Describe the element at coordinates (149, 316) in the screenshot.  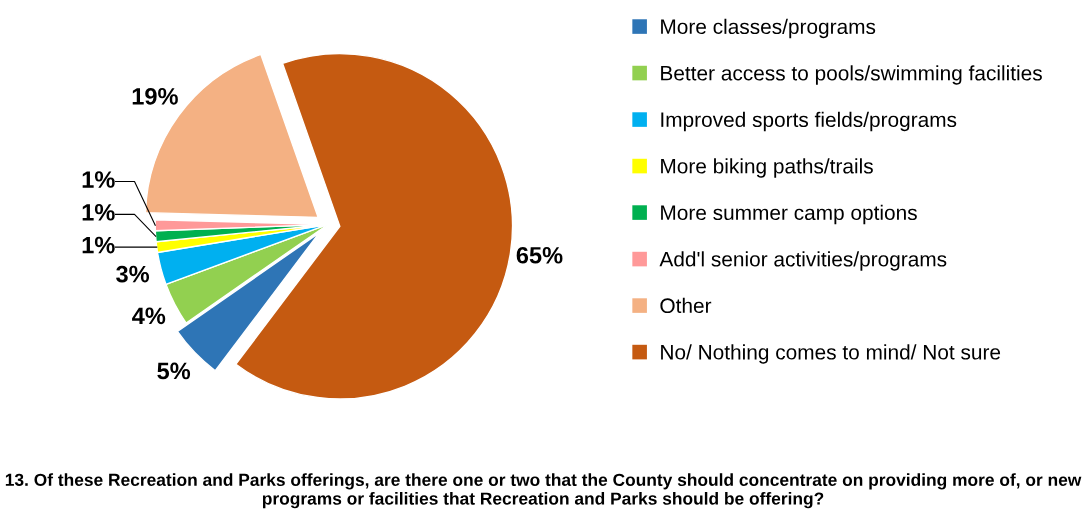
I see `data-label: 4%` at that location.